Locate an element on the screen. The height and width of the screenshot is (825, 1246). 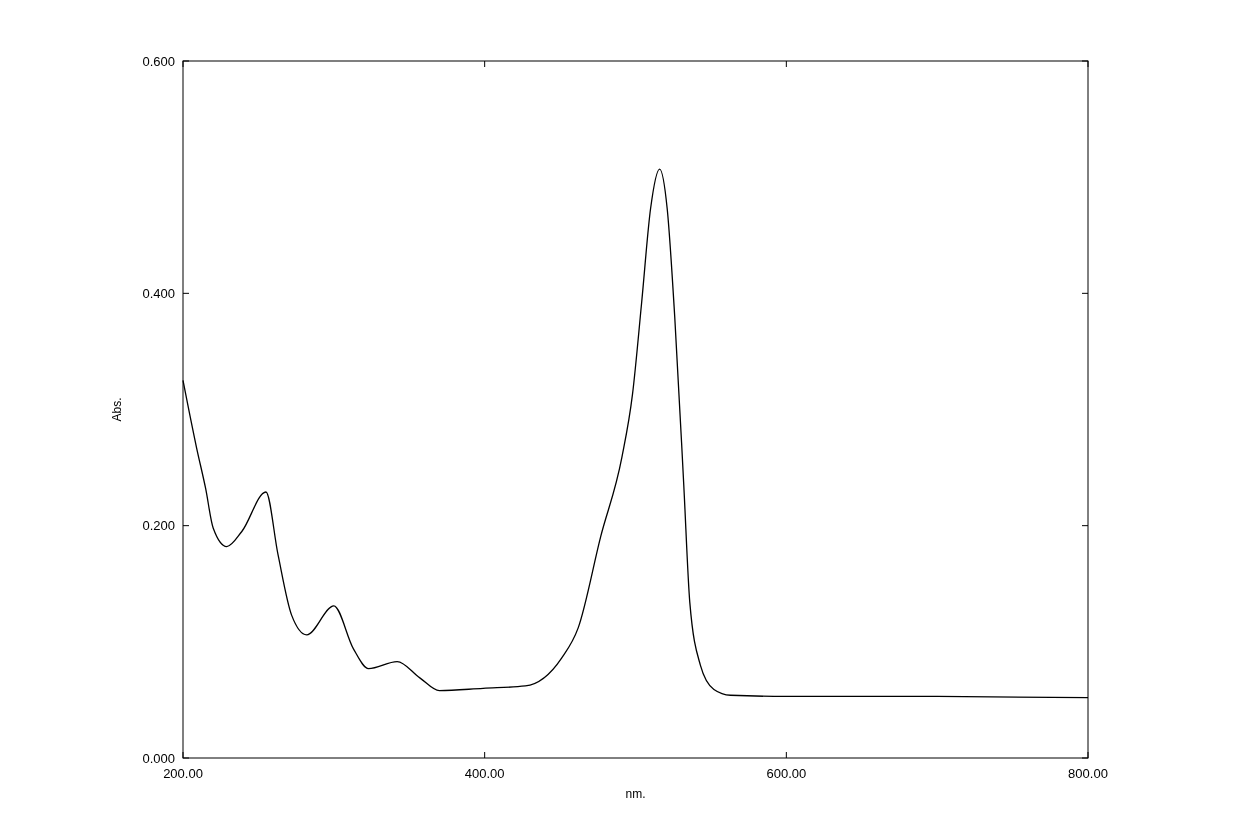
x-tick-label: 800.00 is located at coordinates (1088, 773).